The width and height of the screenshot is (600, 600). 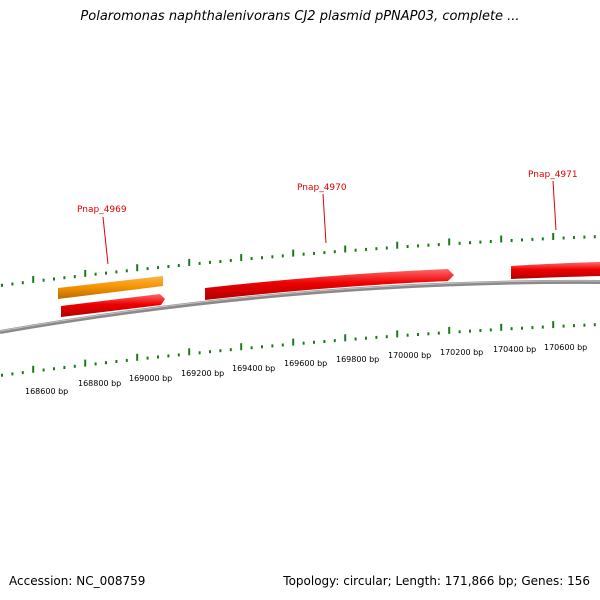 I want to click on scale-label: 169000 bp, so click(x=150, y=378).